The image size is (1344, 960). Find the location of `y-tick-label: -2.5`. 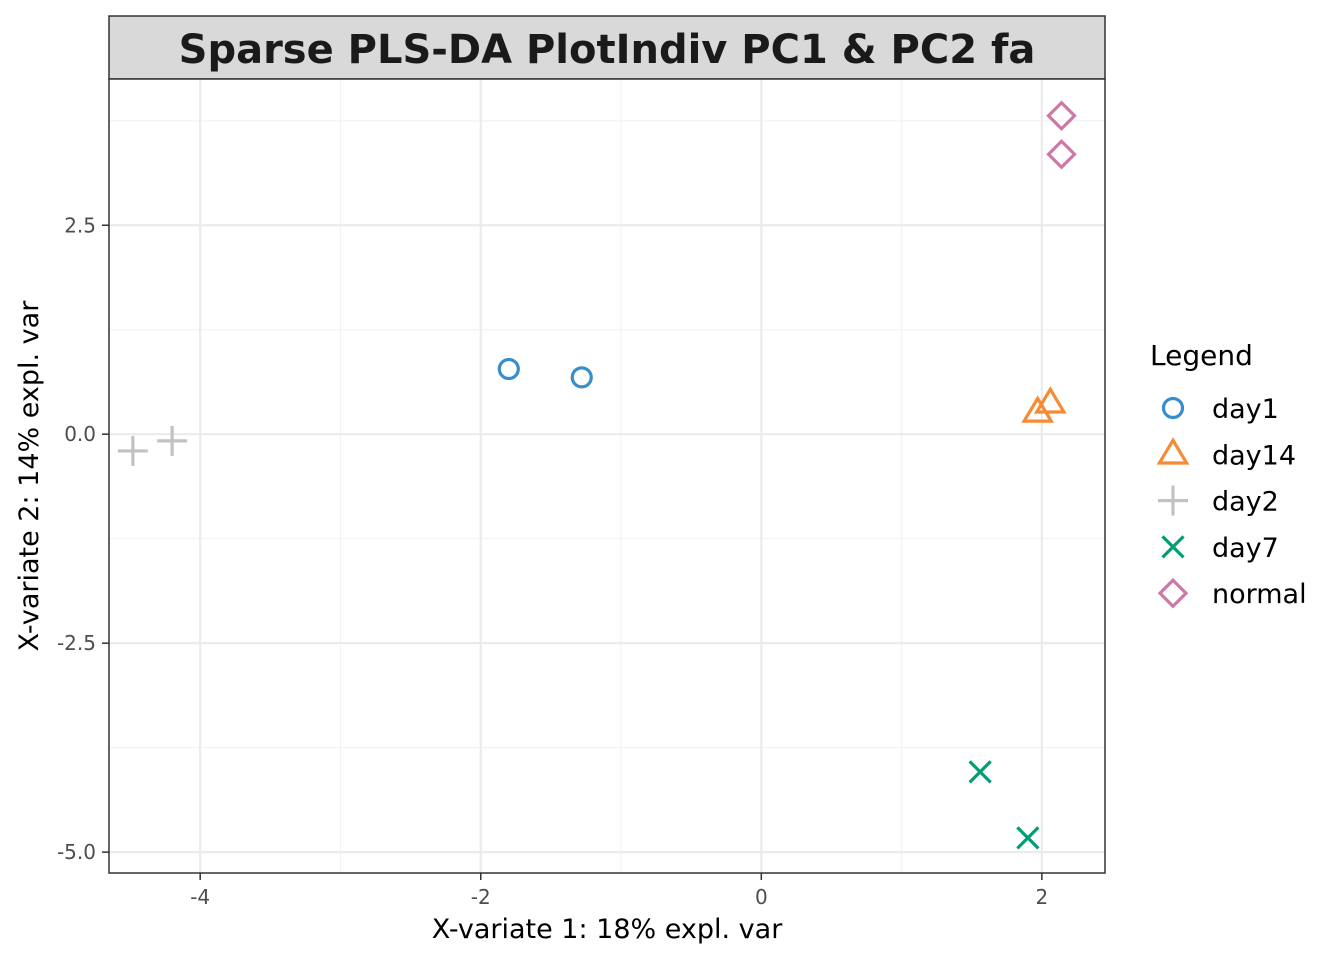

y-tick-label: -2.5 is located at coordinates (76, 643).